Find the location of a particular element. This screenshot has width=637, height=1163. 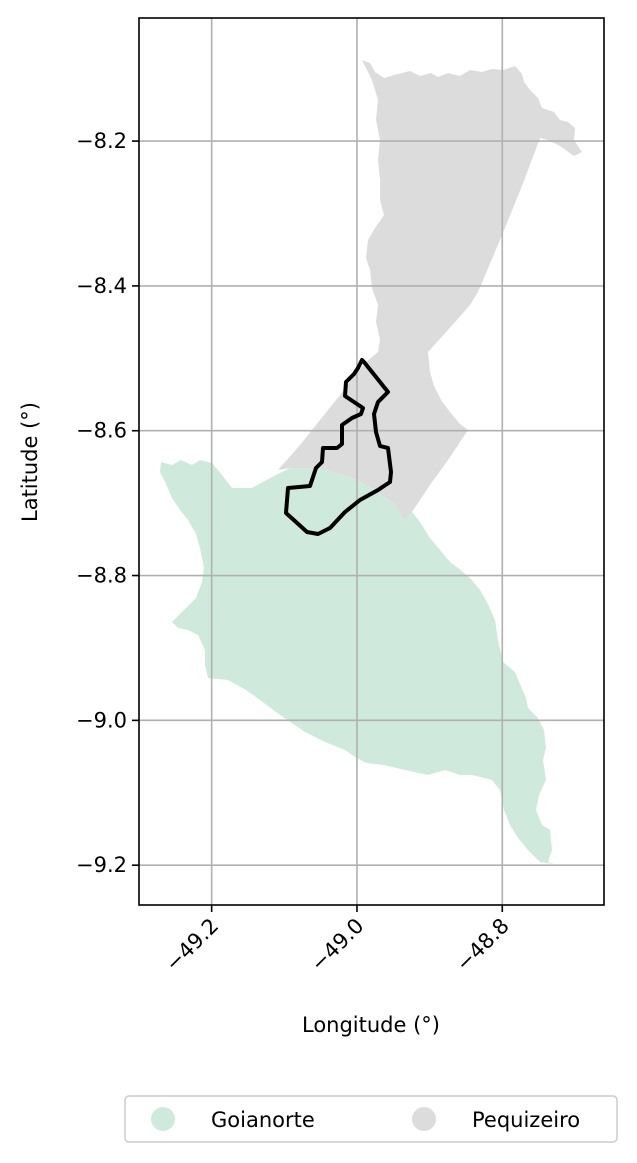

x-axis-ticks: −49.2 −49.0 −48.8 is located at coordinates (337, 940).